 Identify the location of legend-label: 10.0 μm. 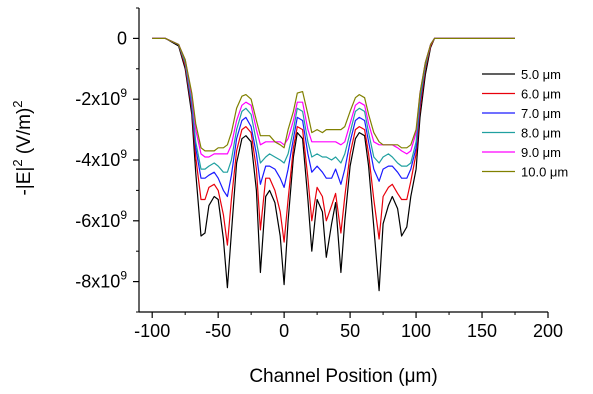
(544, 172).